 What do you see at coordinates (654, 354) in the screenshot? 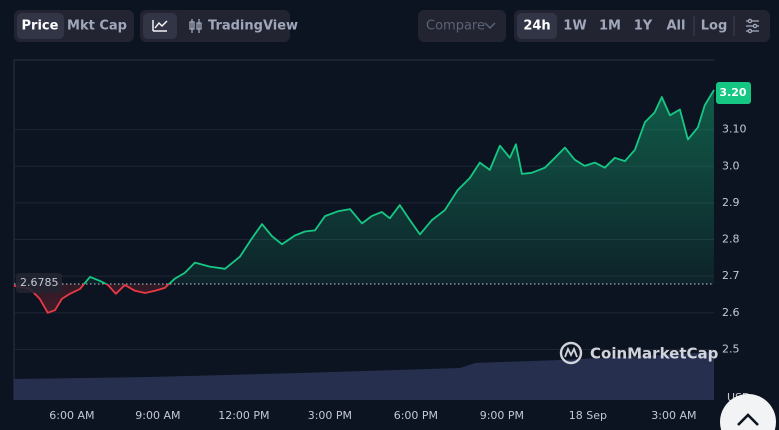
I see `watermark-text: CoinMarketCap` at bounding box center [654, 354].